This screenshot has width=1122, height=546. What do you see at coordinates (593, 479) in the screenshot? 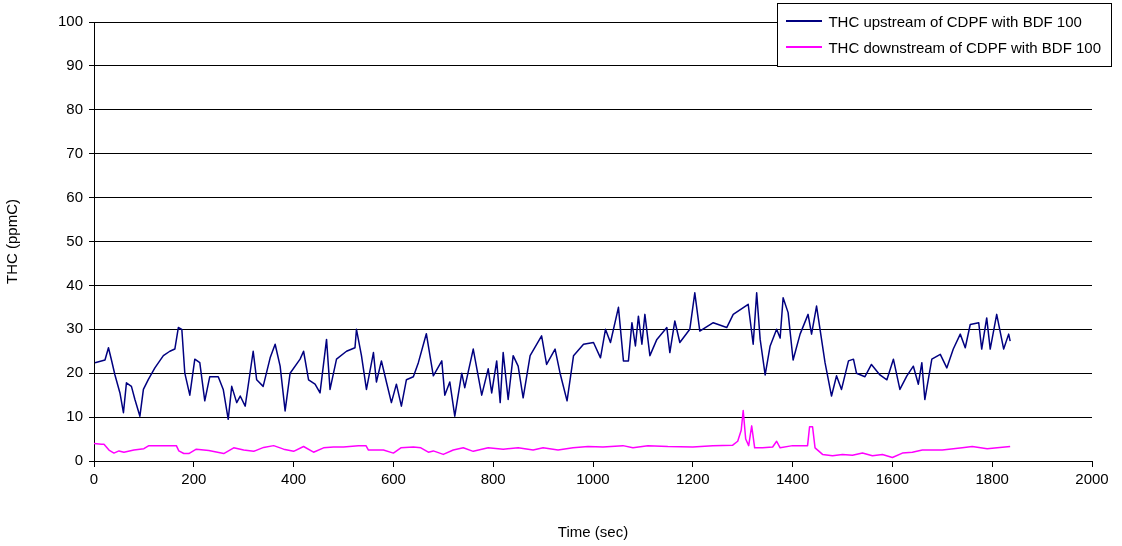
I see `x-tick-label: 1000` at bounding box center [593, 479].